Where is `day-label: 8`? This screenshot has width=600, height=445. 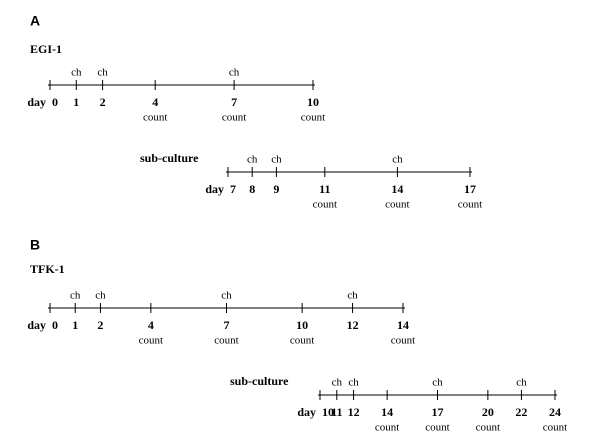 day-label: 8 is located at coordinates (252, 189).